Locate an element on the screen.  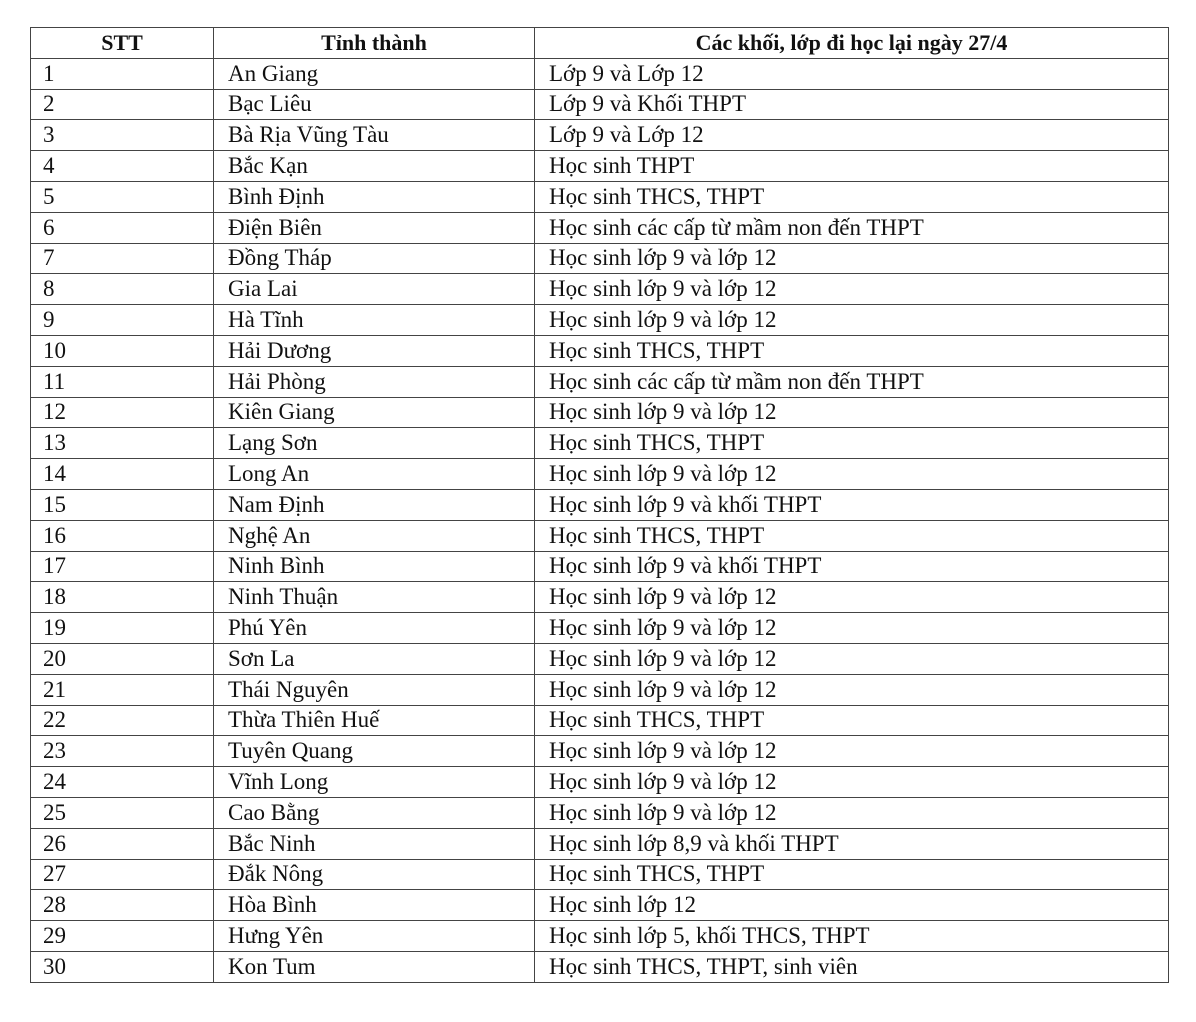
province-cell: Ninh Thuận is located at coordinates (374, 597).